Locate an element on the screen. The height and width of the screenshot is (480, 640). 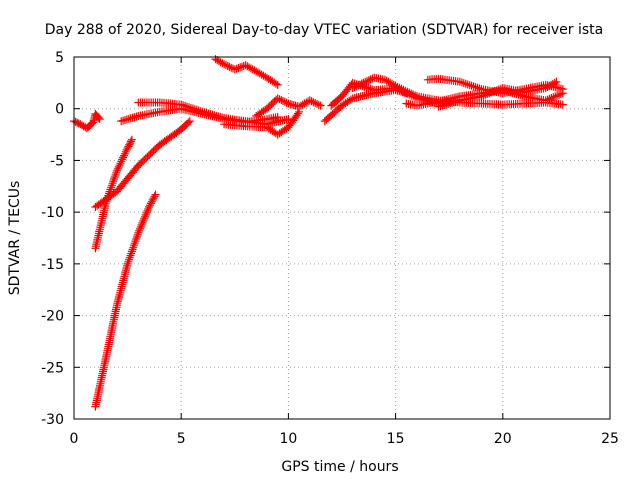
y-tick-label: -15 is located at coordinates (52, 265).